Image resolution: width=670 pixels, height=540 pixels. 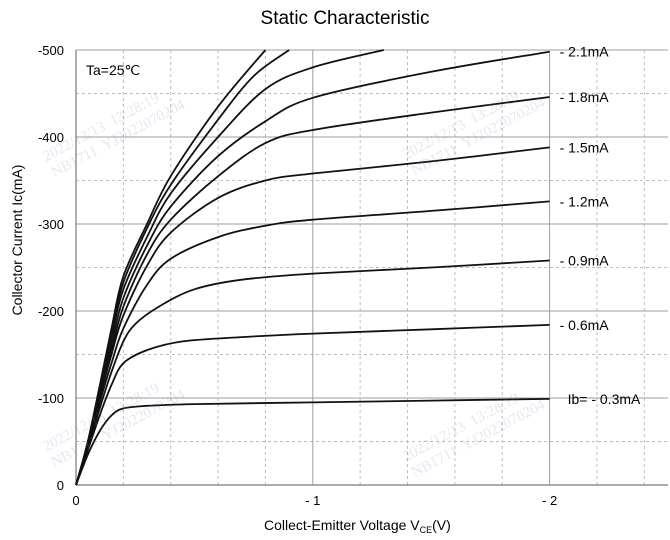 I want to click on annotation-ta: Ta=25℃, so click(x=113, y=70).